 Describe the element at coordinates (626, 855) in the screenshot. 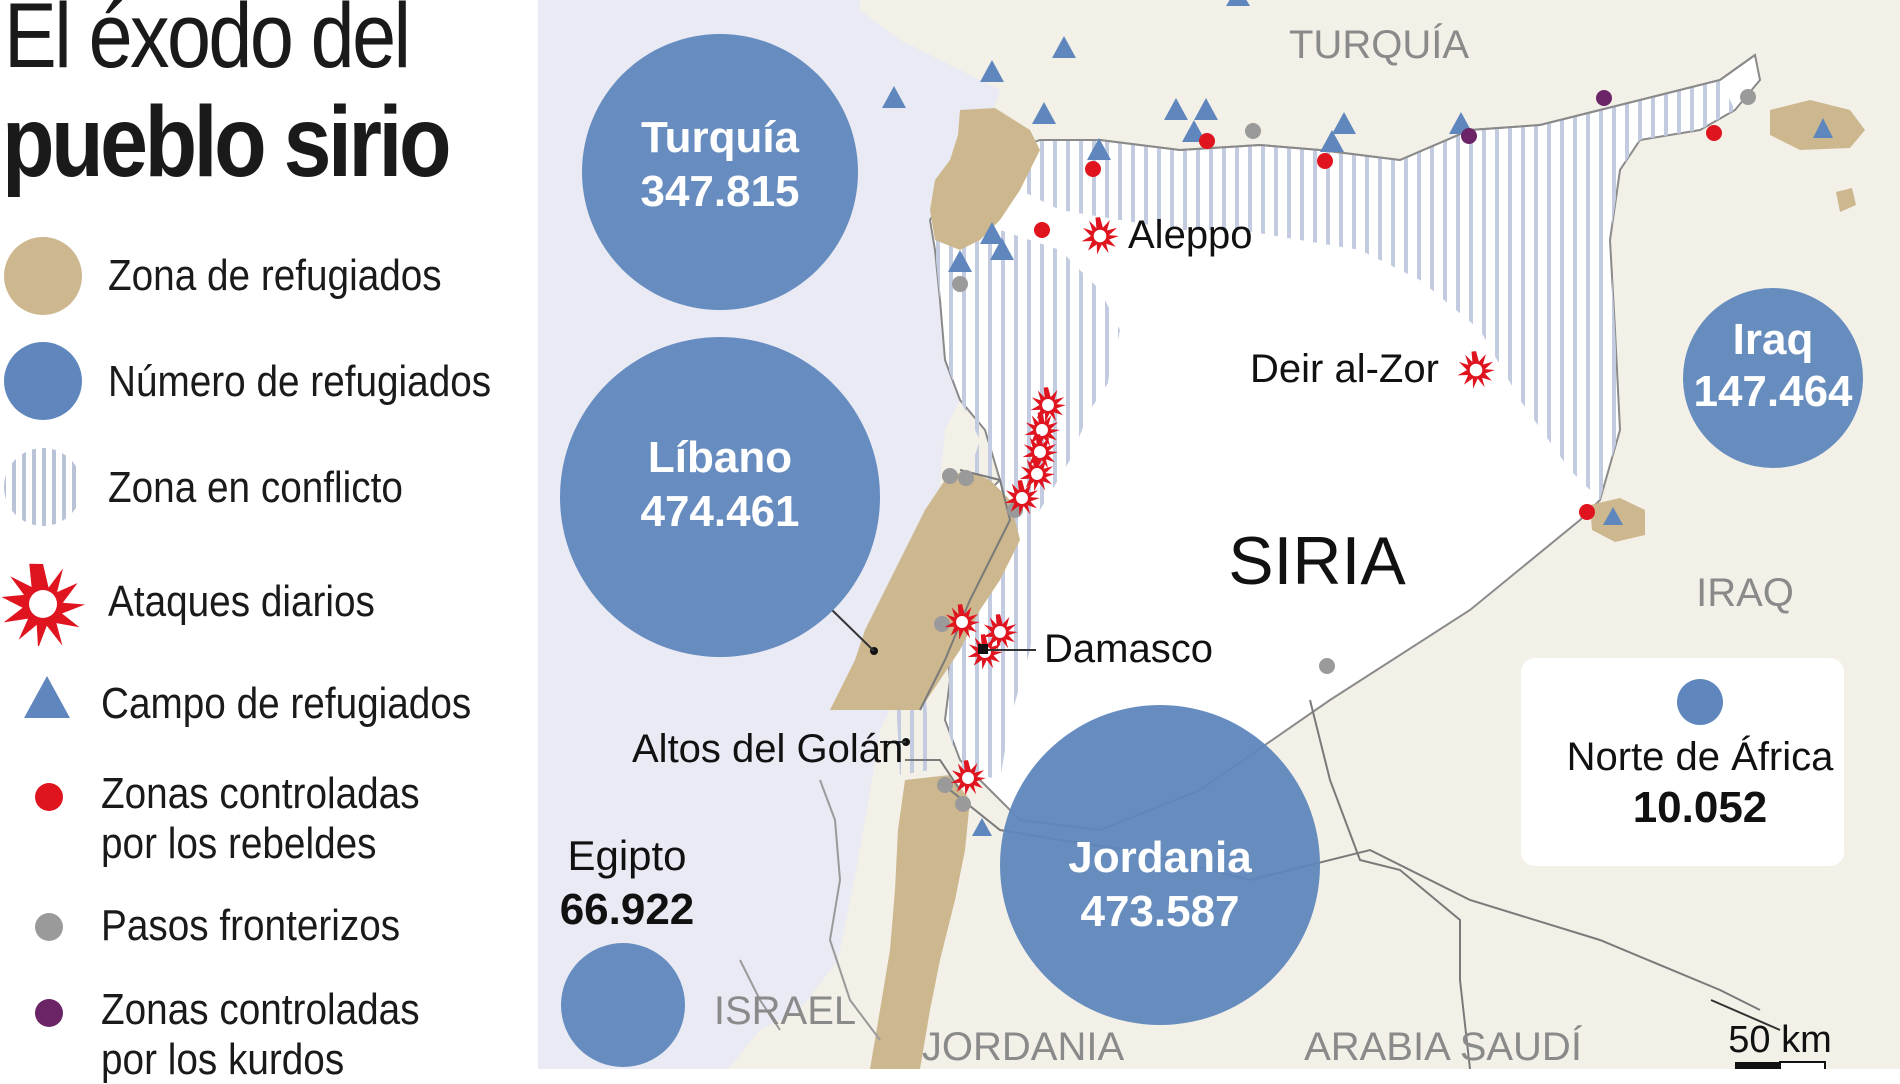

I see `bubble-egipto-name: Egipto` at that location.